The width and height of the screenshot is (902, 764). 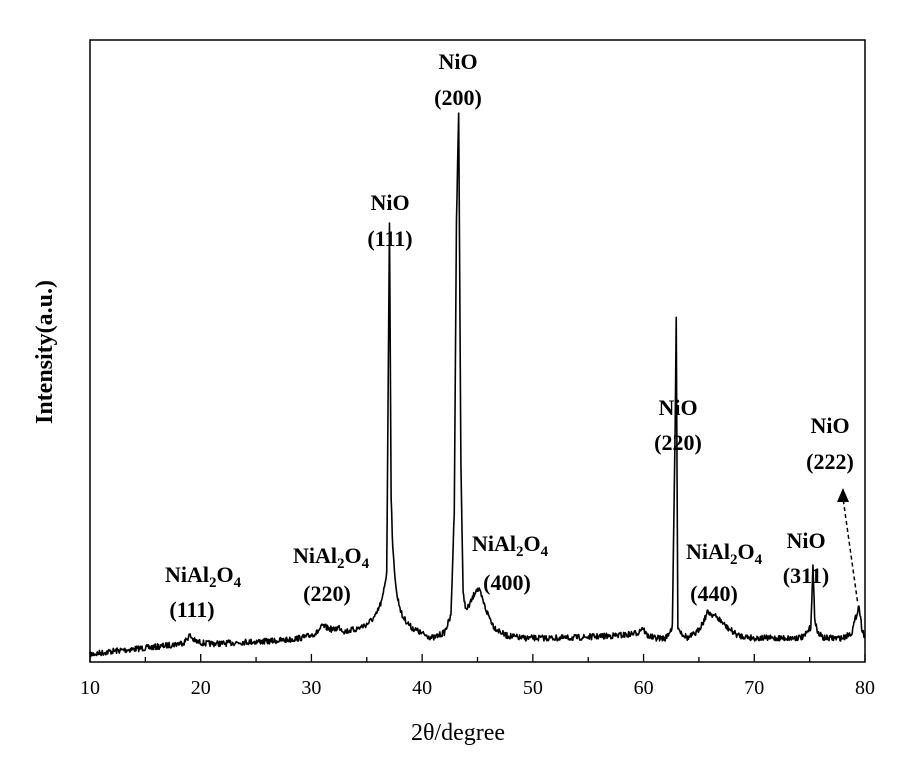 What do you see at coordinates (806, 575) in the screenshot?
I see `peak-label: (311)` at bounding box center [806, 575].